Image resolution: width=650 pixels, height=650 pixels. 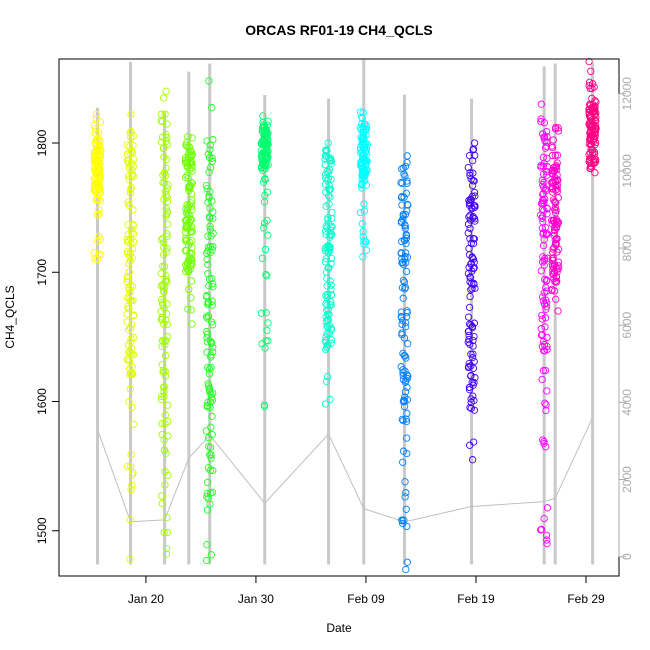 I want to click on x-tick-label: Feb 19, so click(x=476, y=599).